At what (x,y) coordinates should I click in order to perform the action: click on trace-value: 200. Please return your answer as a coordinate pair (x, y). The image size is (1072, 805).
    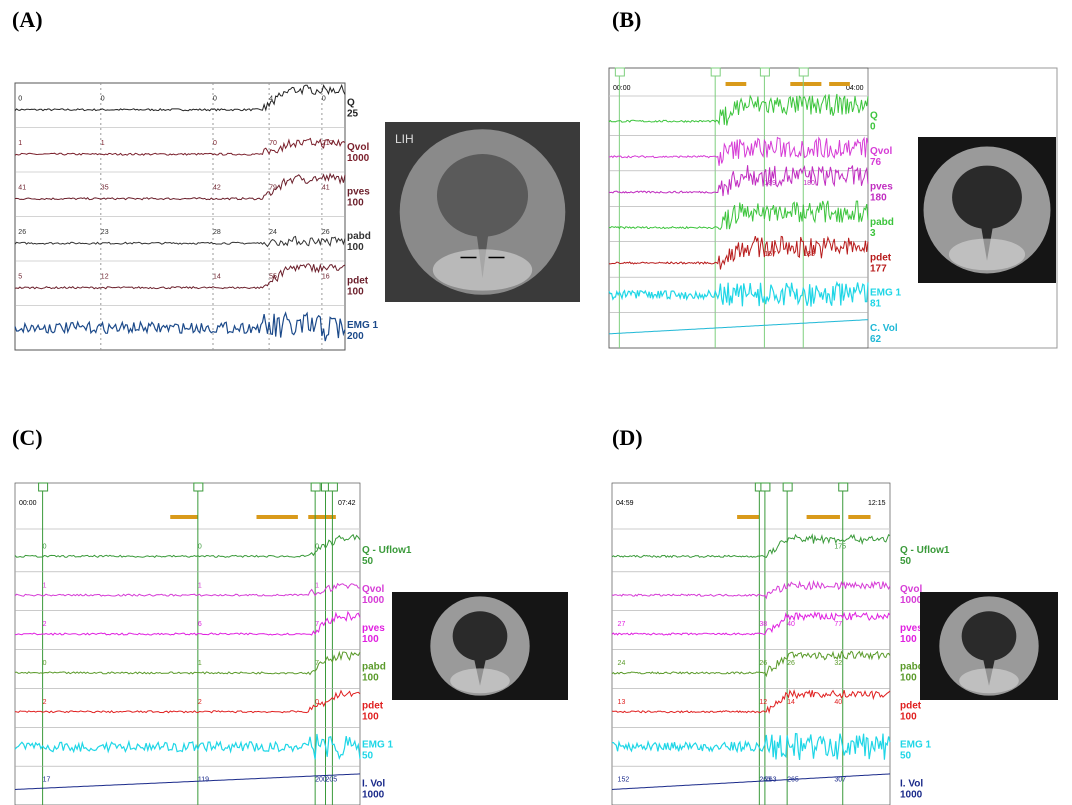
    Looking at the image, I should click on (321, 780).